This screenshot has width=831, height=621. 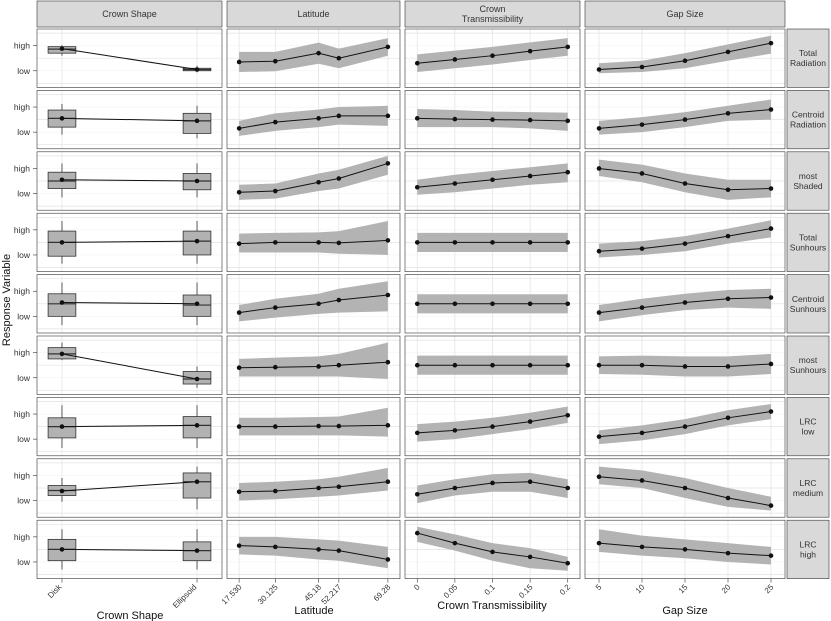 I want to click on row-label-5-1: Sunhours, so click(x=808, y=370).